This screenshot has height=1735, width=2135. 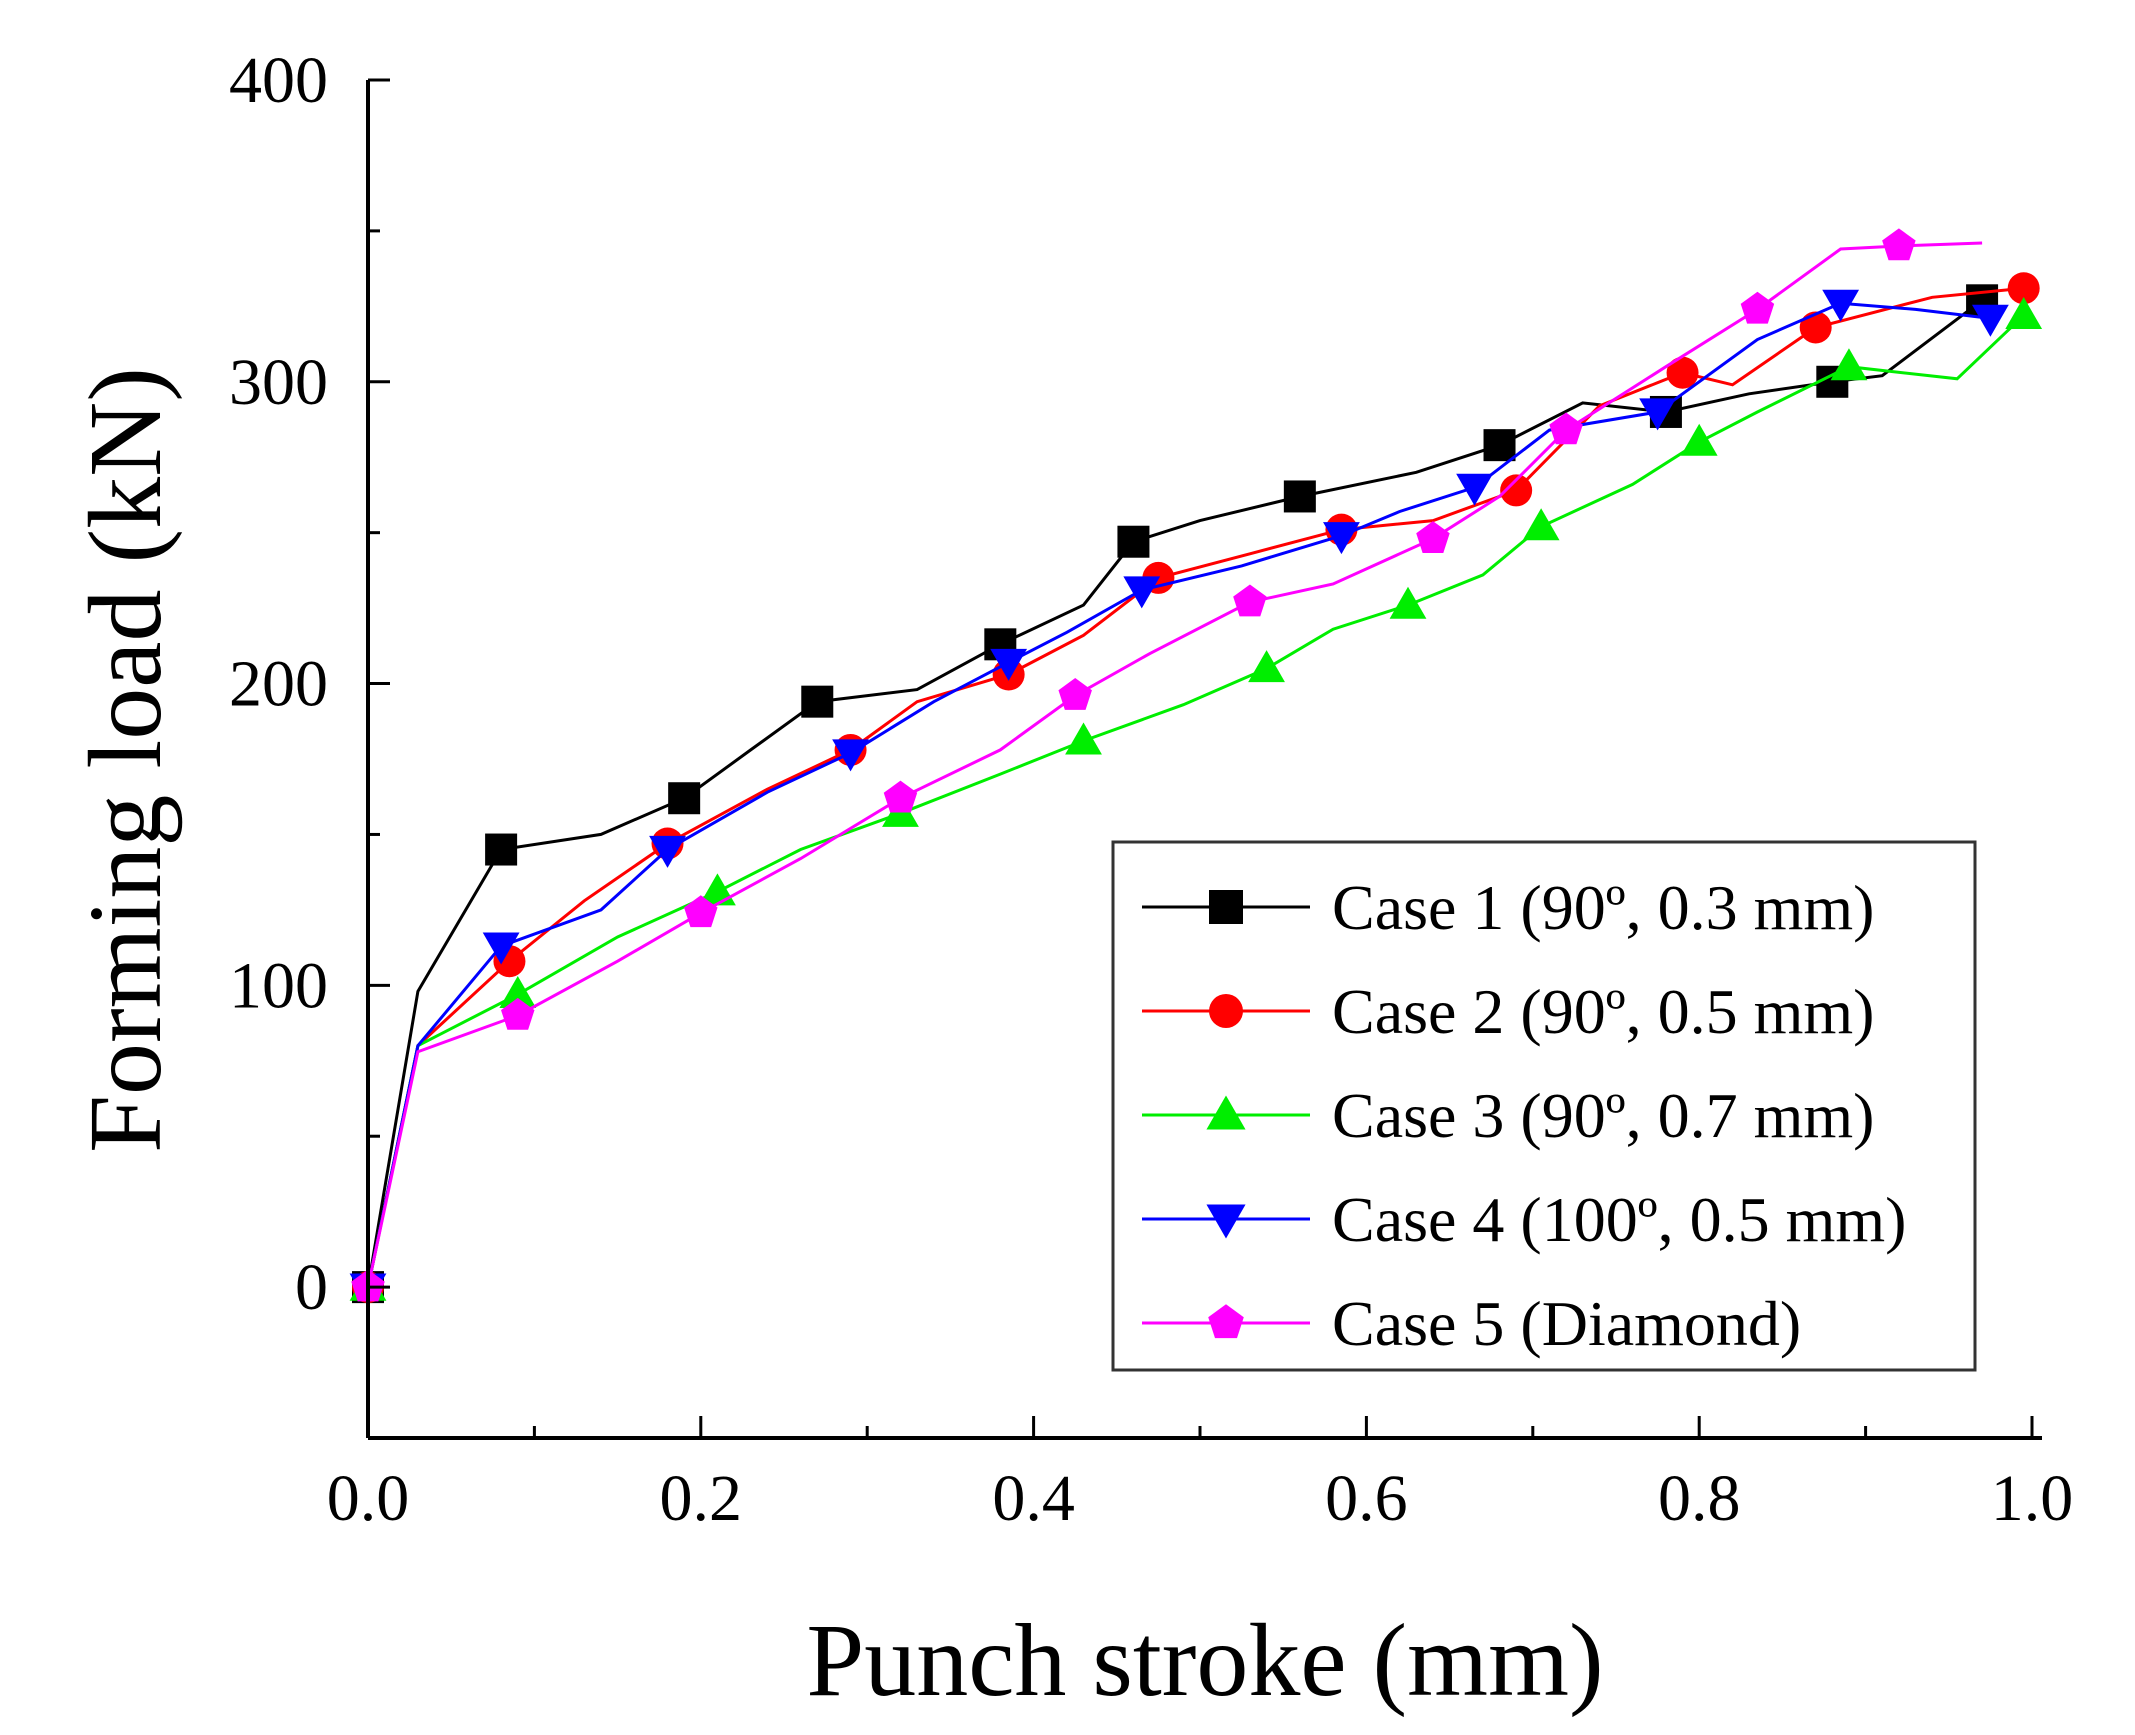 What do you see at coordinates (1699, 1498) in the screenshot?
I see `x-tick-label: 0.8` at bounding box center [1699, 1498].